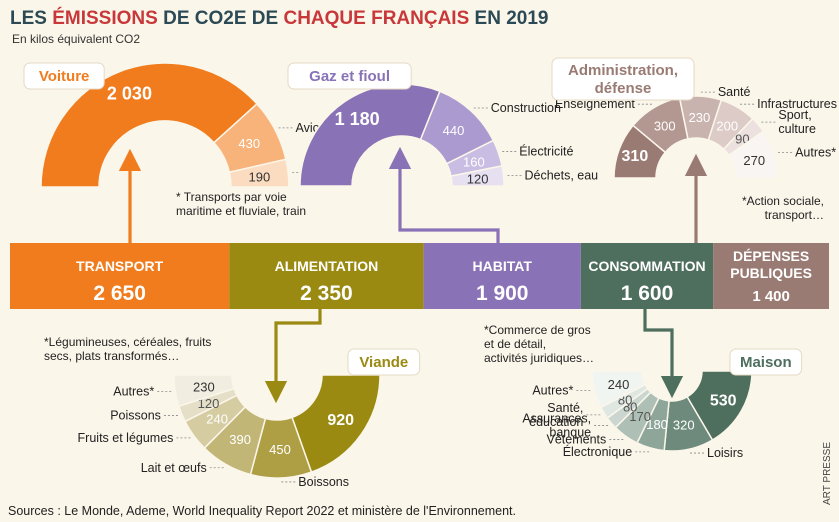 This screenshot has width=839, height=522. What do you see at coordinates (221, 18) in the screenshot?
I see `title-segment: CO2E` at bounding box center [221, 18].